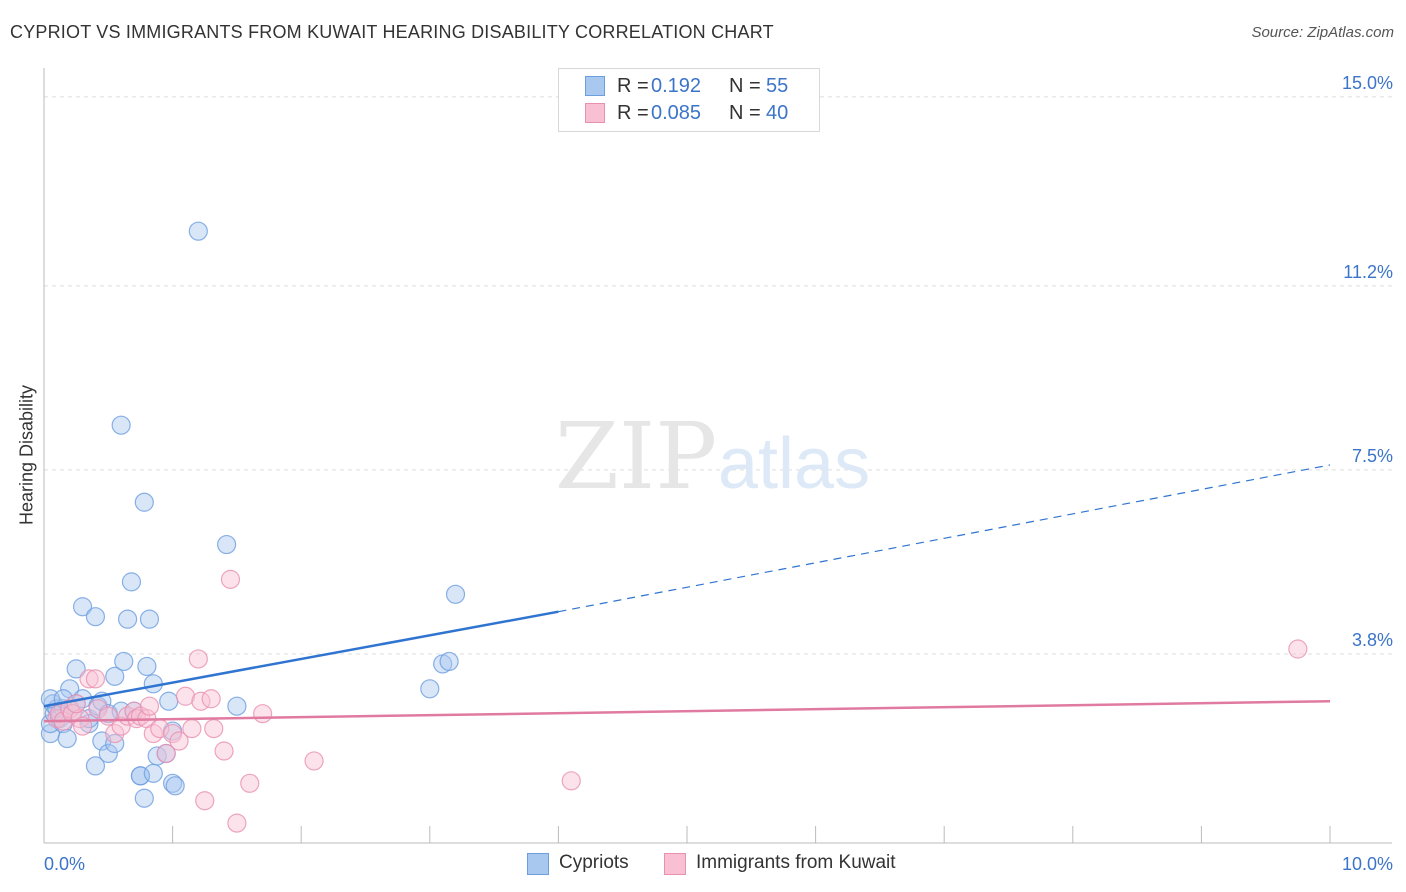  What do you see at coordinates (26, 455) in the screenshot?
I see `y-axis-label: Hearing Disability` at bounding box center [26, 455].